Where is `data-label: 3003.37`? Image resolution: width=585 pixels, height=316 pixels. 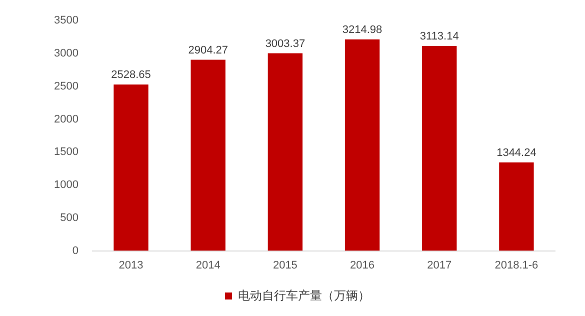
data-label: 3003.37 is located at coordinates (285, 44).